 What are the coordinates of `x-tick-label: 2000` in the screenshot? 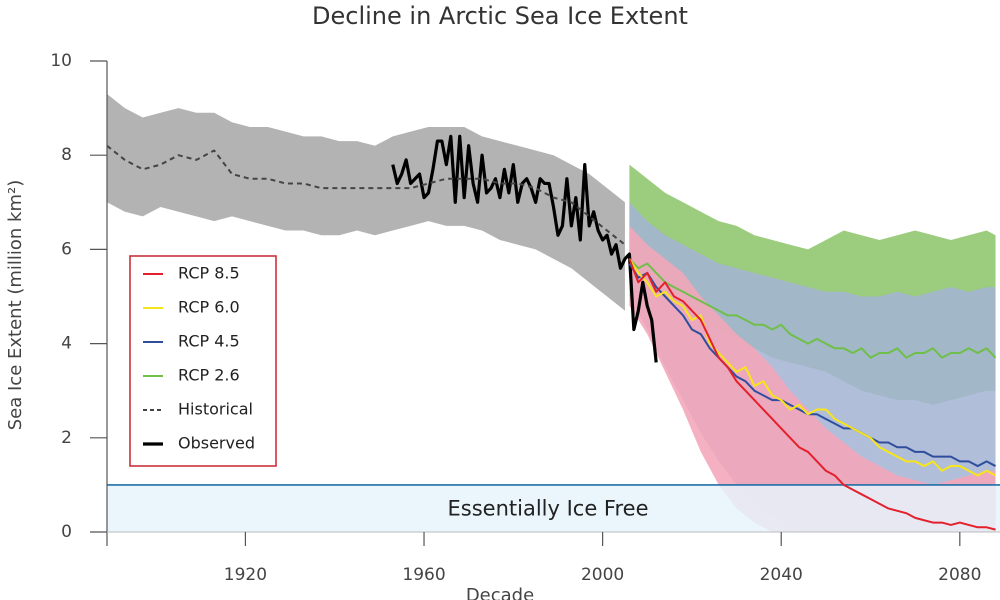 It's located at (602, 575).